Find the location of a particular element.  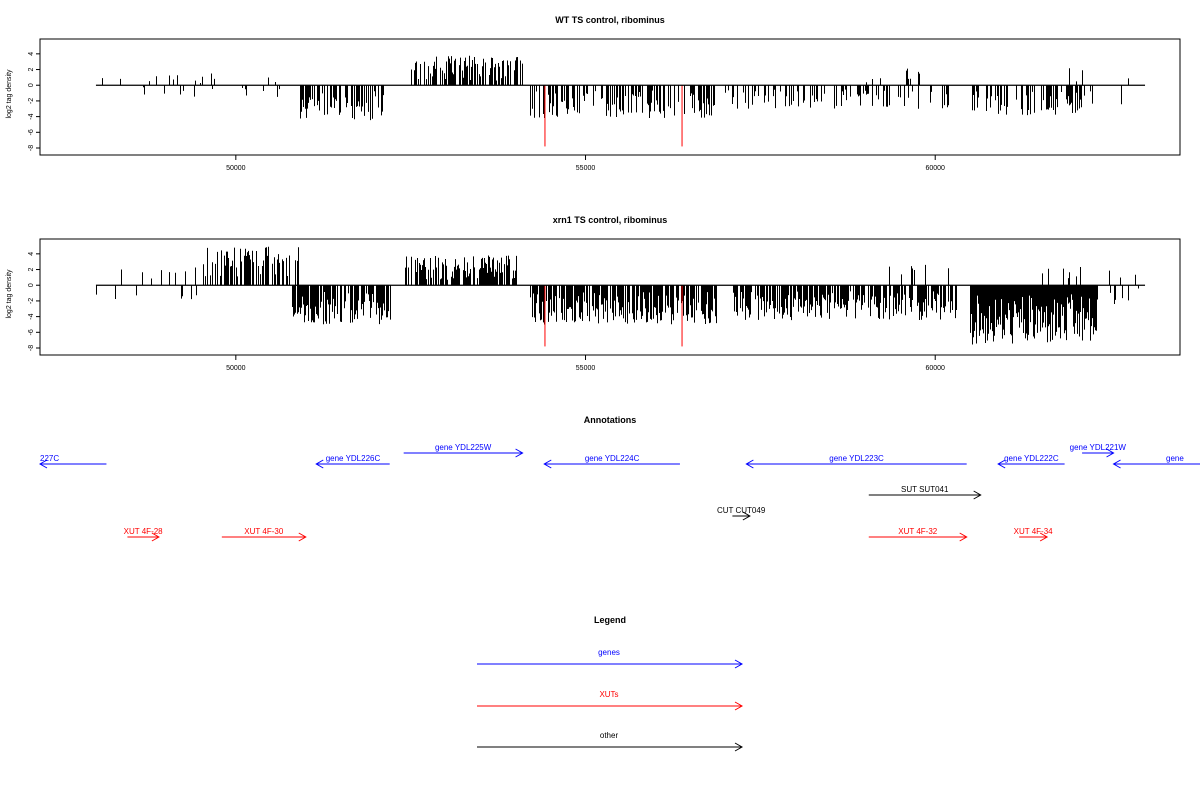

xut-feature: XUT 4F-34 is located at coordinates (1034, 534).